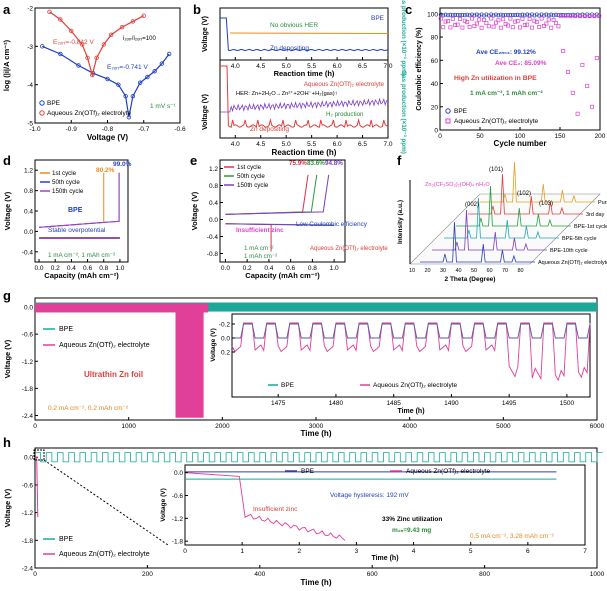  I want to click on y-tick-label: 0.0, so click(213, 220).